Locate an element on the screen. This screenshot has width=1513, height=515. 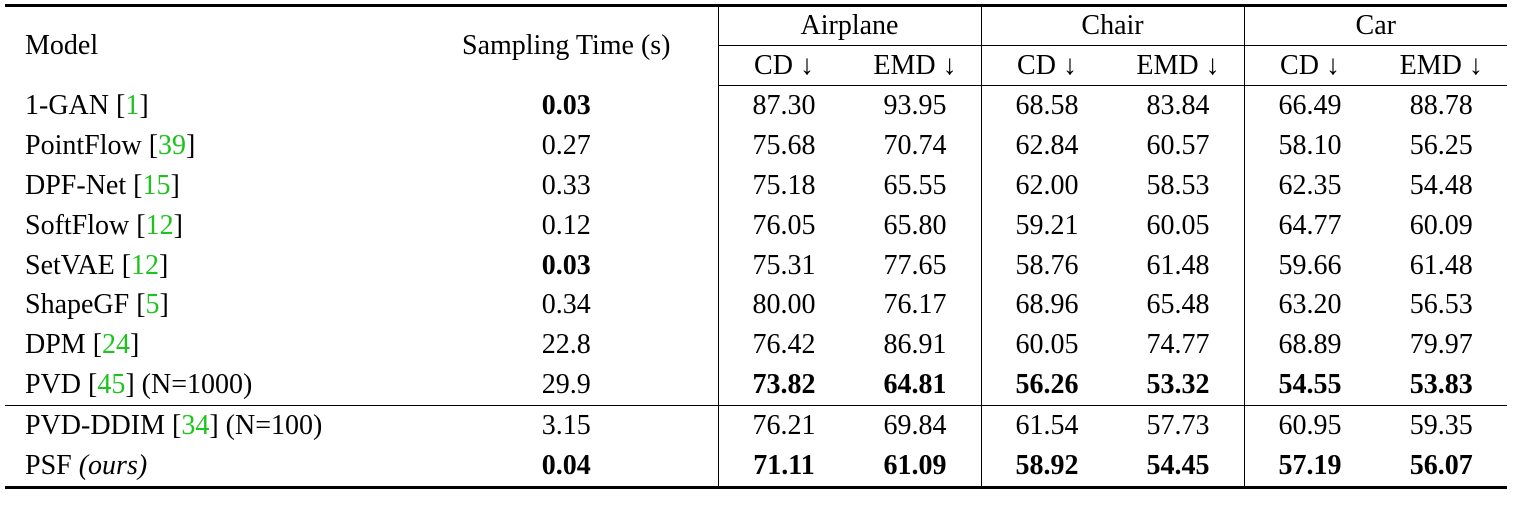
metric-cell: 53.83 is located at coordinates (1441, 385).